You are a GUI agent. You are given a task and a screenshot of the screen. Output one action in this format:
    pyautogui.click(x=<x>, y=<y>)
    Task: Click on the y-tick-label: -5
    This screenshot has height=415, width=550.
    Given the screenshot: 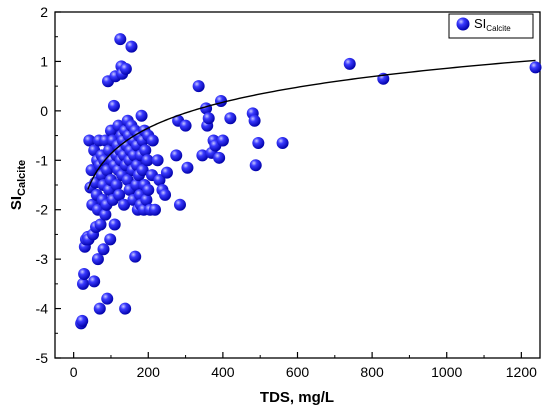 What is the action you would take?
    pyautogui.click(x=42, y=358)
    